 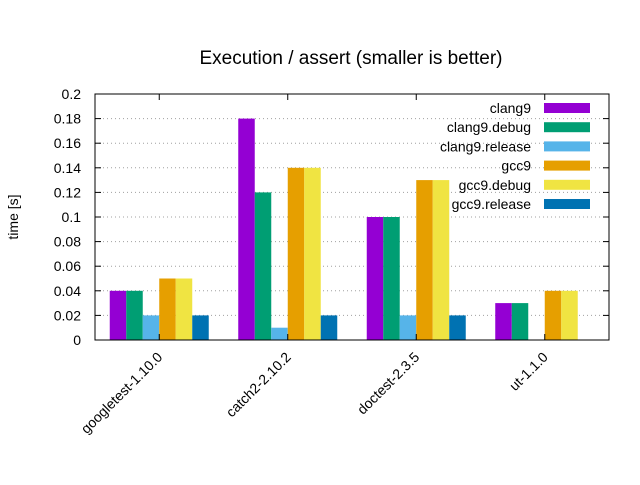 What do you see at coordinates (67, 315) in the screenshot?
I see `y-tick-label: 0.02` at bounding box center [67, 315].